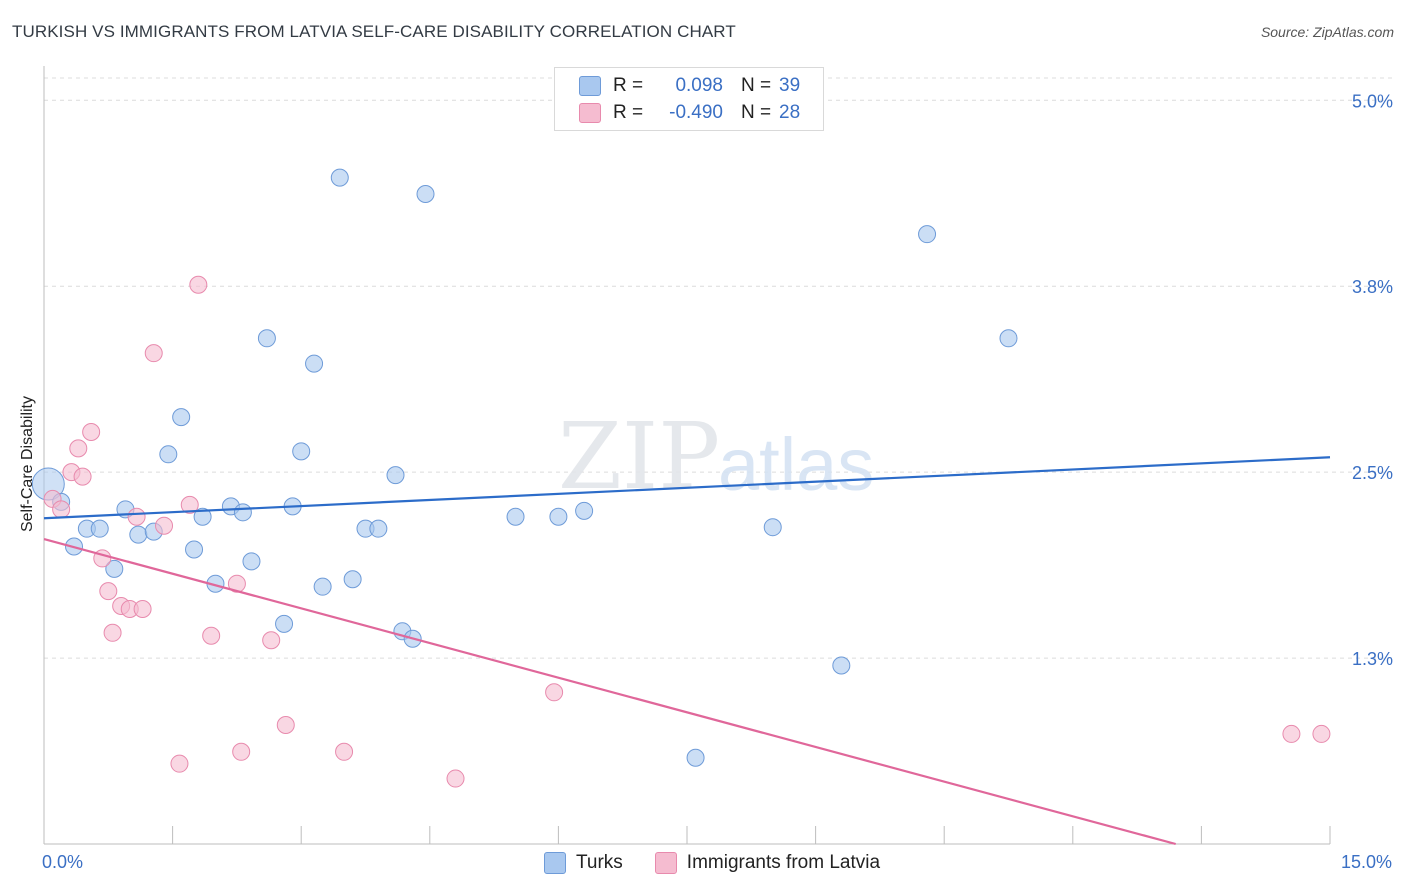  I want to click on y-tick-label: 2.5%, so click(1372, 473).